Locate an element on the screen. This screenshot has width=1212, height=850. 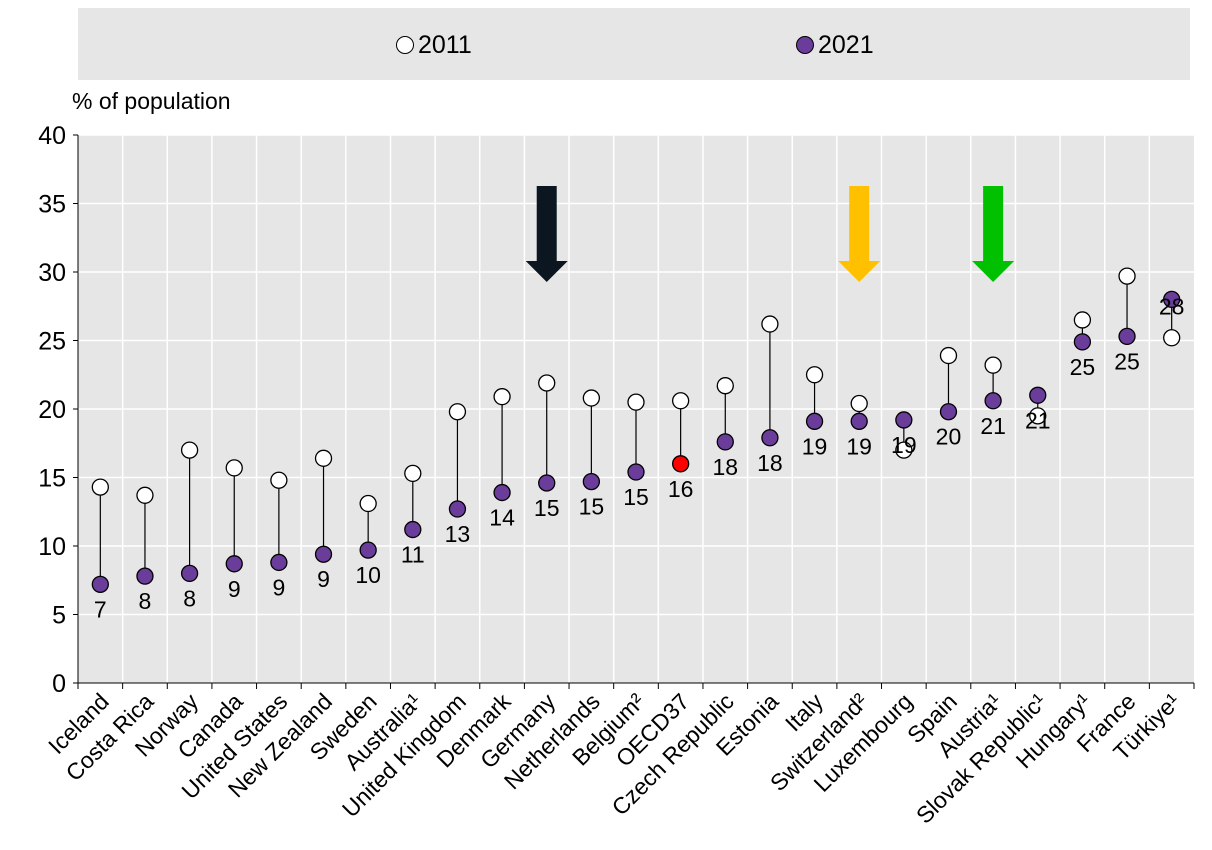
y-tick-label: 15 is located at coordinates (52, 479).